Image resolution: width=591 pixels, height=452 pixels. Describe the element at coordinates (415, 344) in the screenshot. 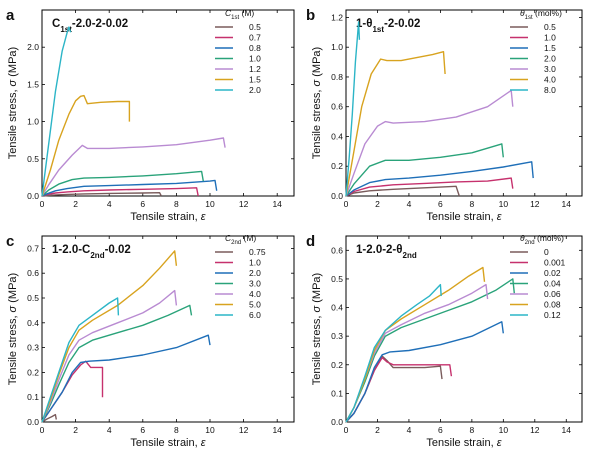

I see `series-line-0.08` at that location.